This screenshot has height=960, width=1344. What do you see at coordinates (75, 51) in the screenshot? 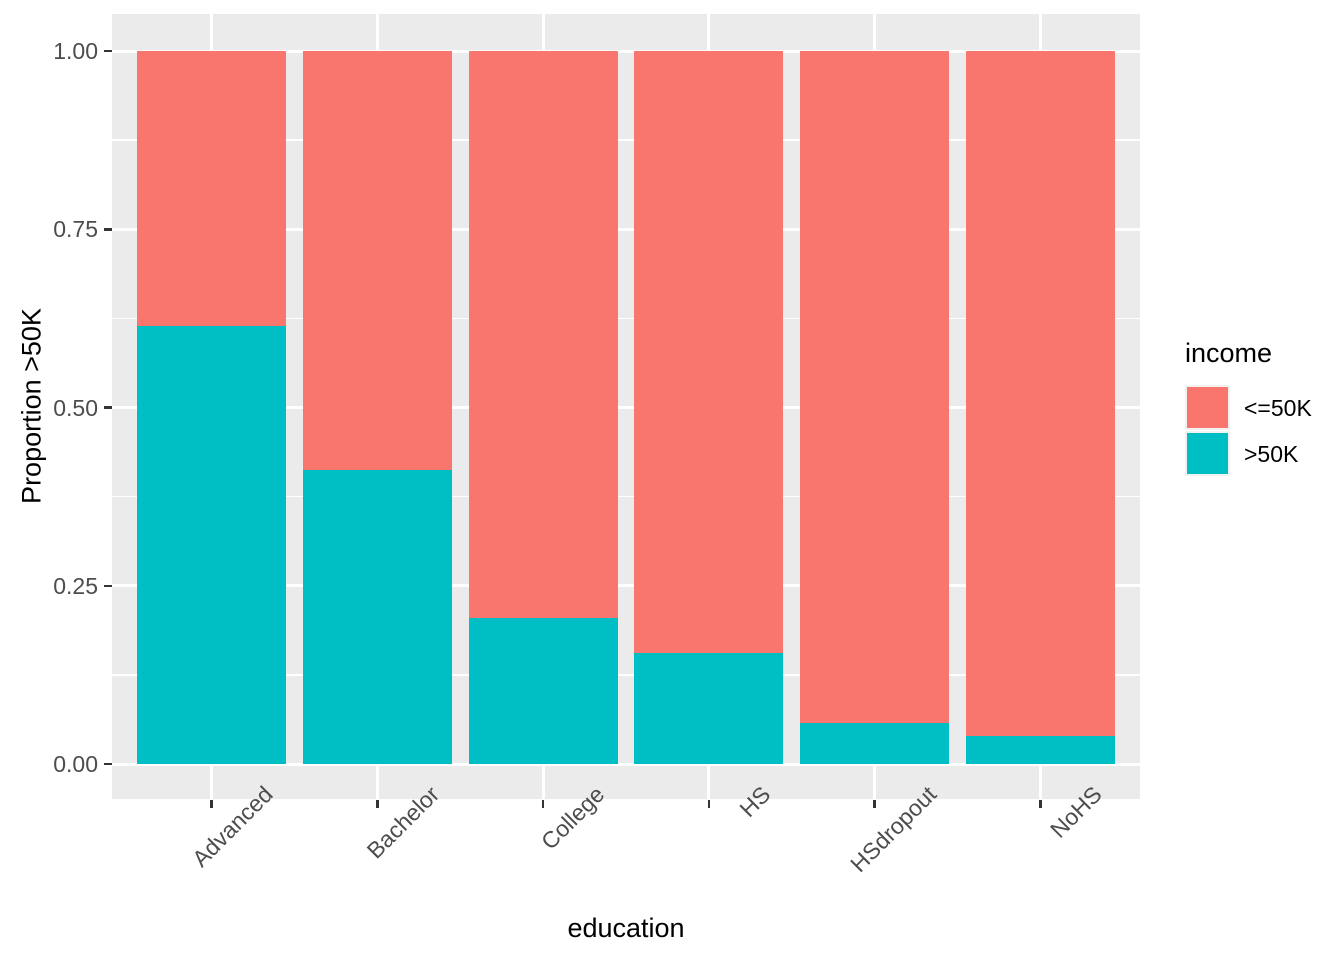
I see `y-tick-label: 1.00` at bounding box center [75, 51].